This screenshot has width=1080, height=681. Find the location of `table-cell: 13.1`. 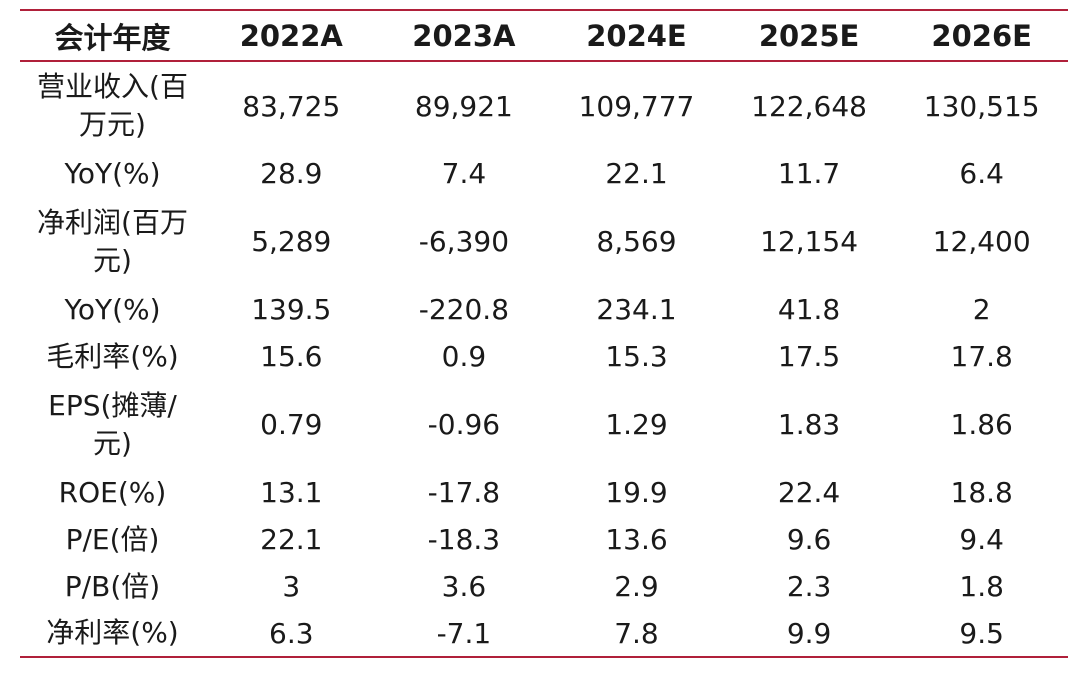

table-cell: 13.1 is located at coordinates (291, 492).